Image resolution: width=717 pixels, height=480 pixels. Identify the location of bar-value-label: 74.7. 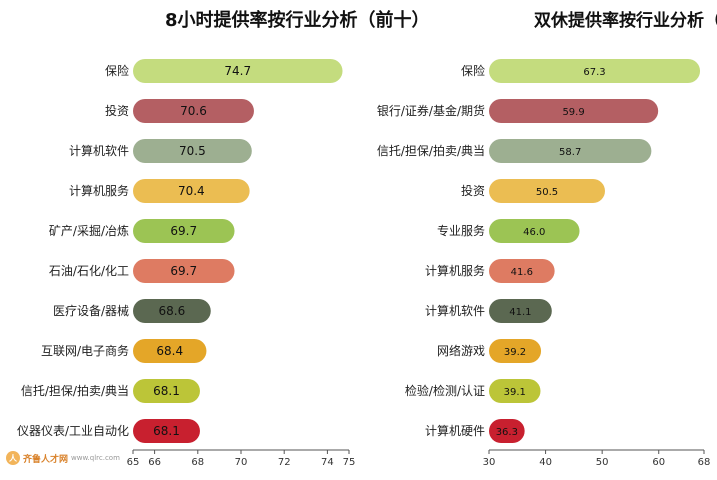
(237, 71).